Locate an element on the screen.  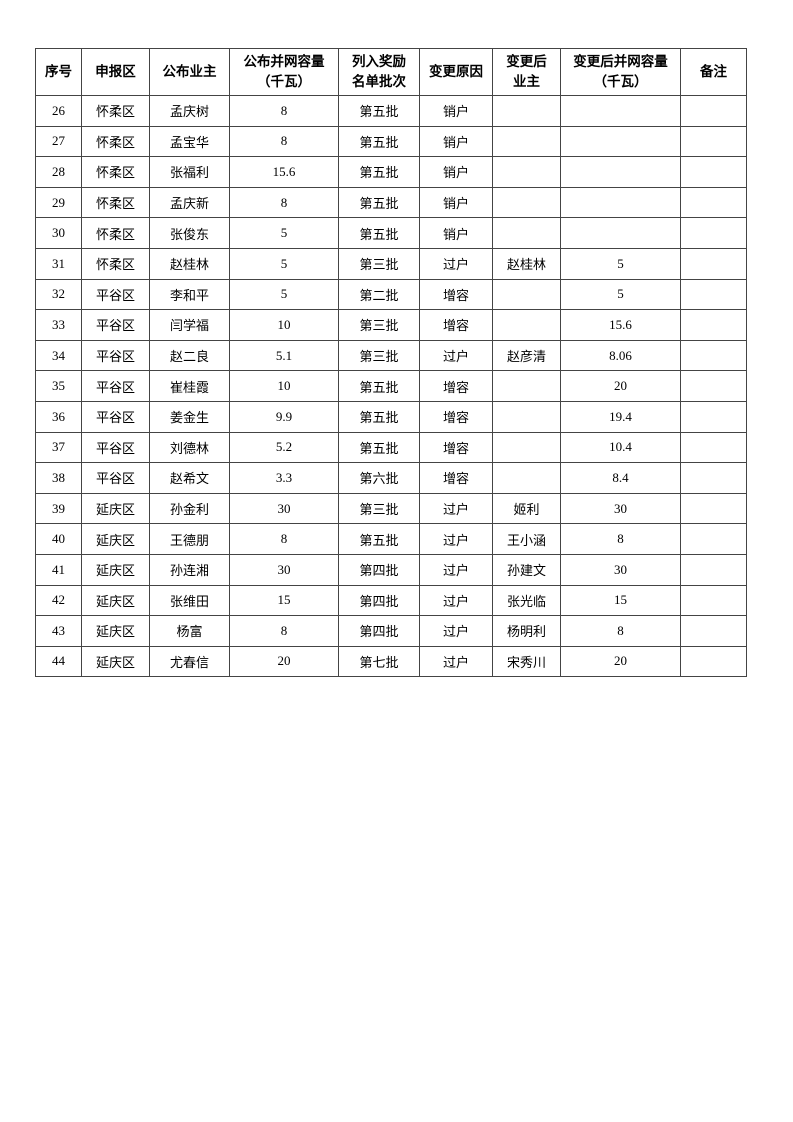
table-cell: 杨富 is located at coordinates (189, 631).